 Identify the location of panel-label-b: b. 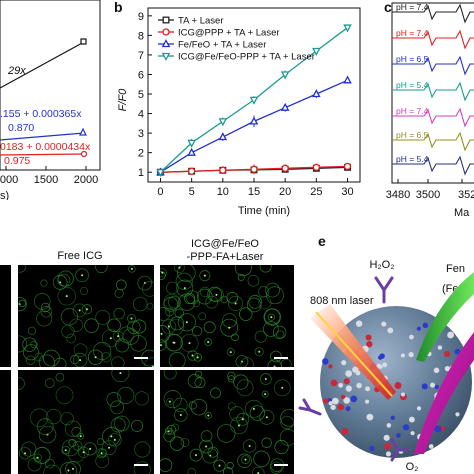
(118, 7).